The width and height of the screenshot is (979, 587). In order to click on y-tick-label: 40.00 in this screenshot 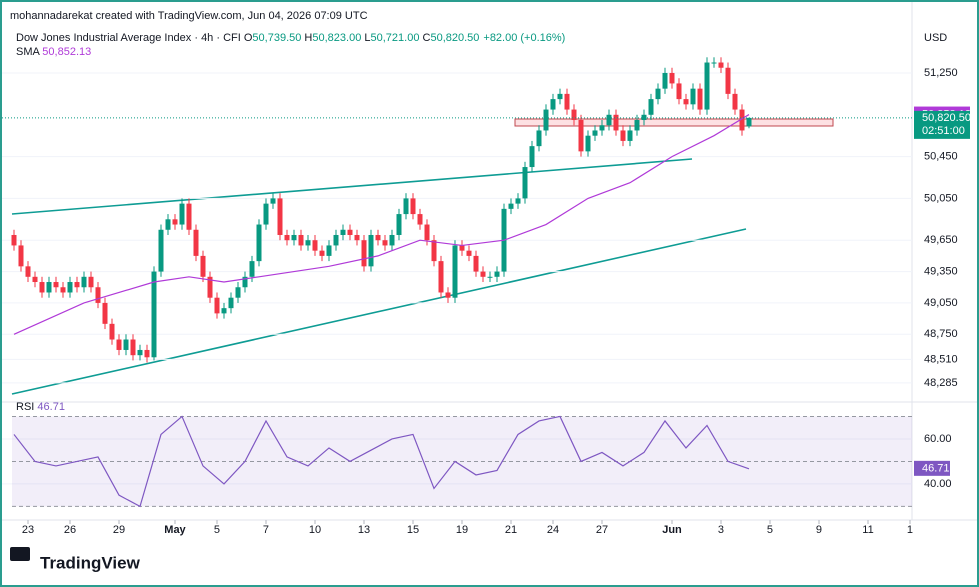, I will do `click(938, 484)`.